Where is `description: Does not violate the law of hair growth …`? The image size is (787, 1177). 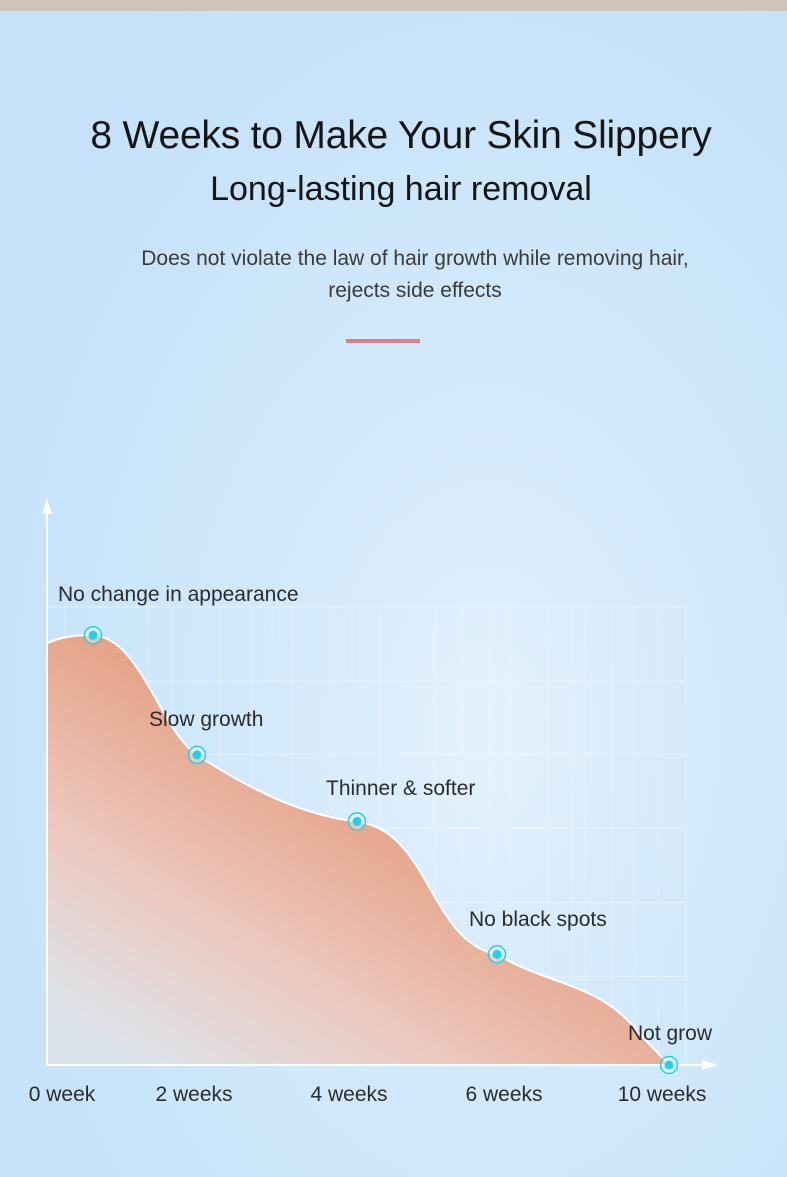
description: Does not violate the law of hair growth … is located at coordinates (415, 275).